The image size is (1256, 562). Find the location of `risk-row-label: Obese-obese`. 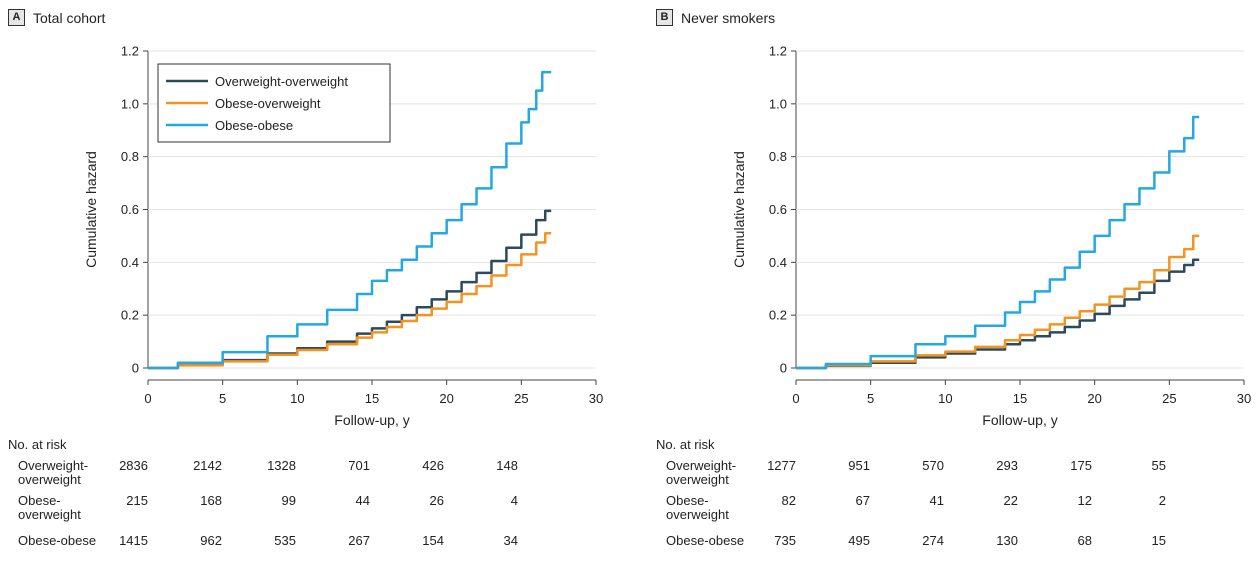

risk-row-label: Obese-obese is located at coordinates (705, 540).